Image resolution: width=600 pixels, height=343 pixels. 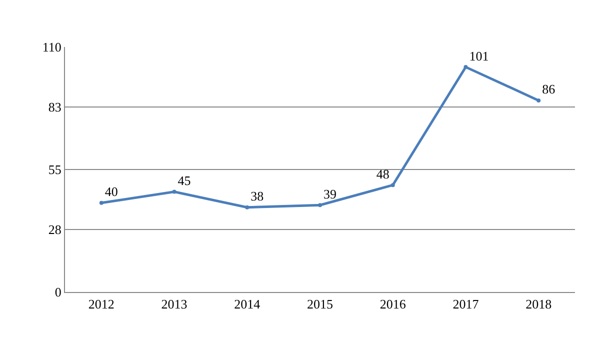 I want to click on y-tick-label: 110, so click(x=52, y=47).